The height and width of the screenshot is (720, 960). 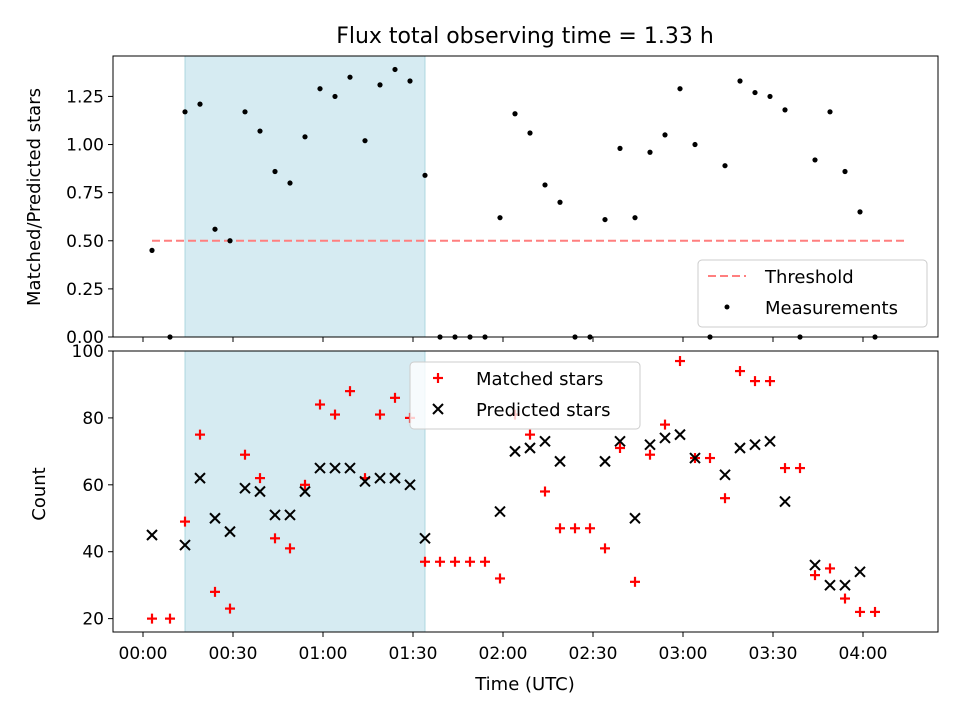 I want to click on x-tick-label: 00:00, so click(x=143, y=654).